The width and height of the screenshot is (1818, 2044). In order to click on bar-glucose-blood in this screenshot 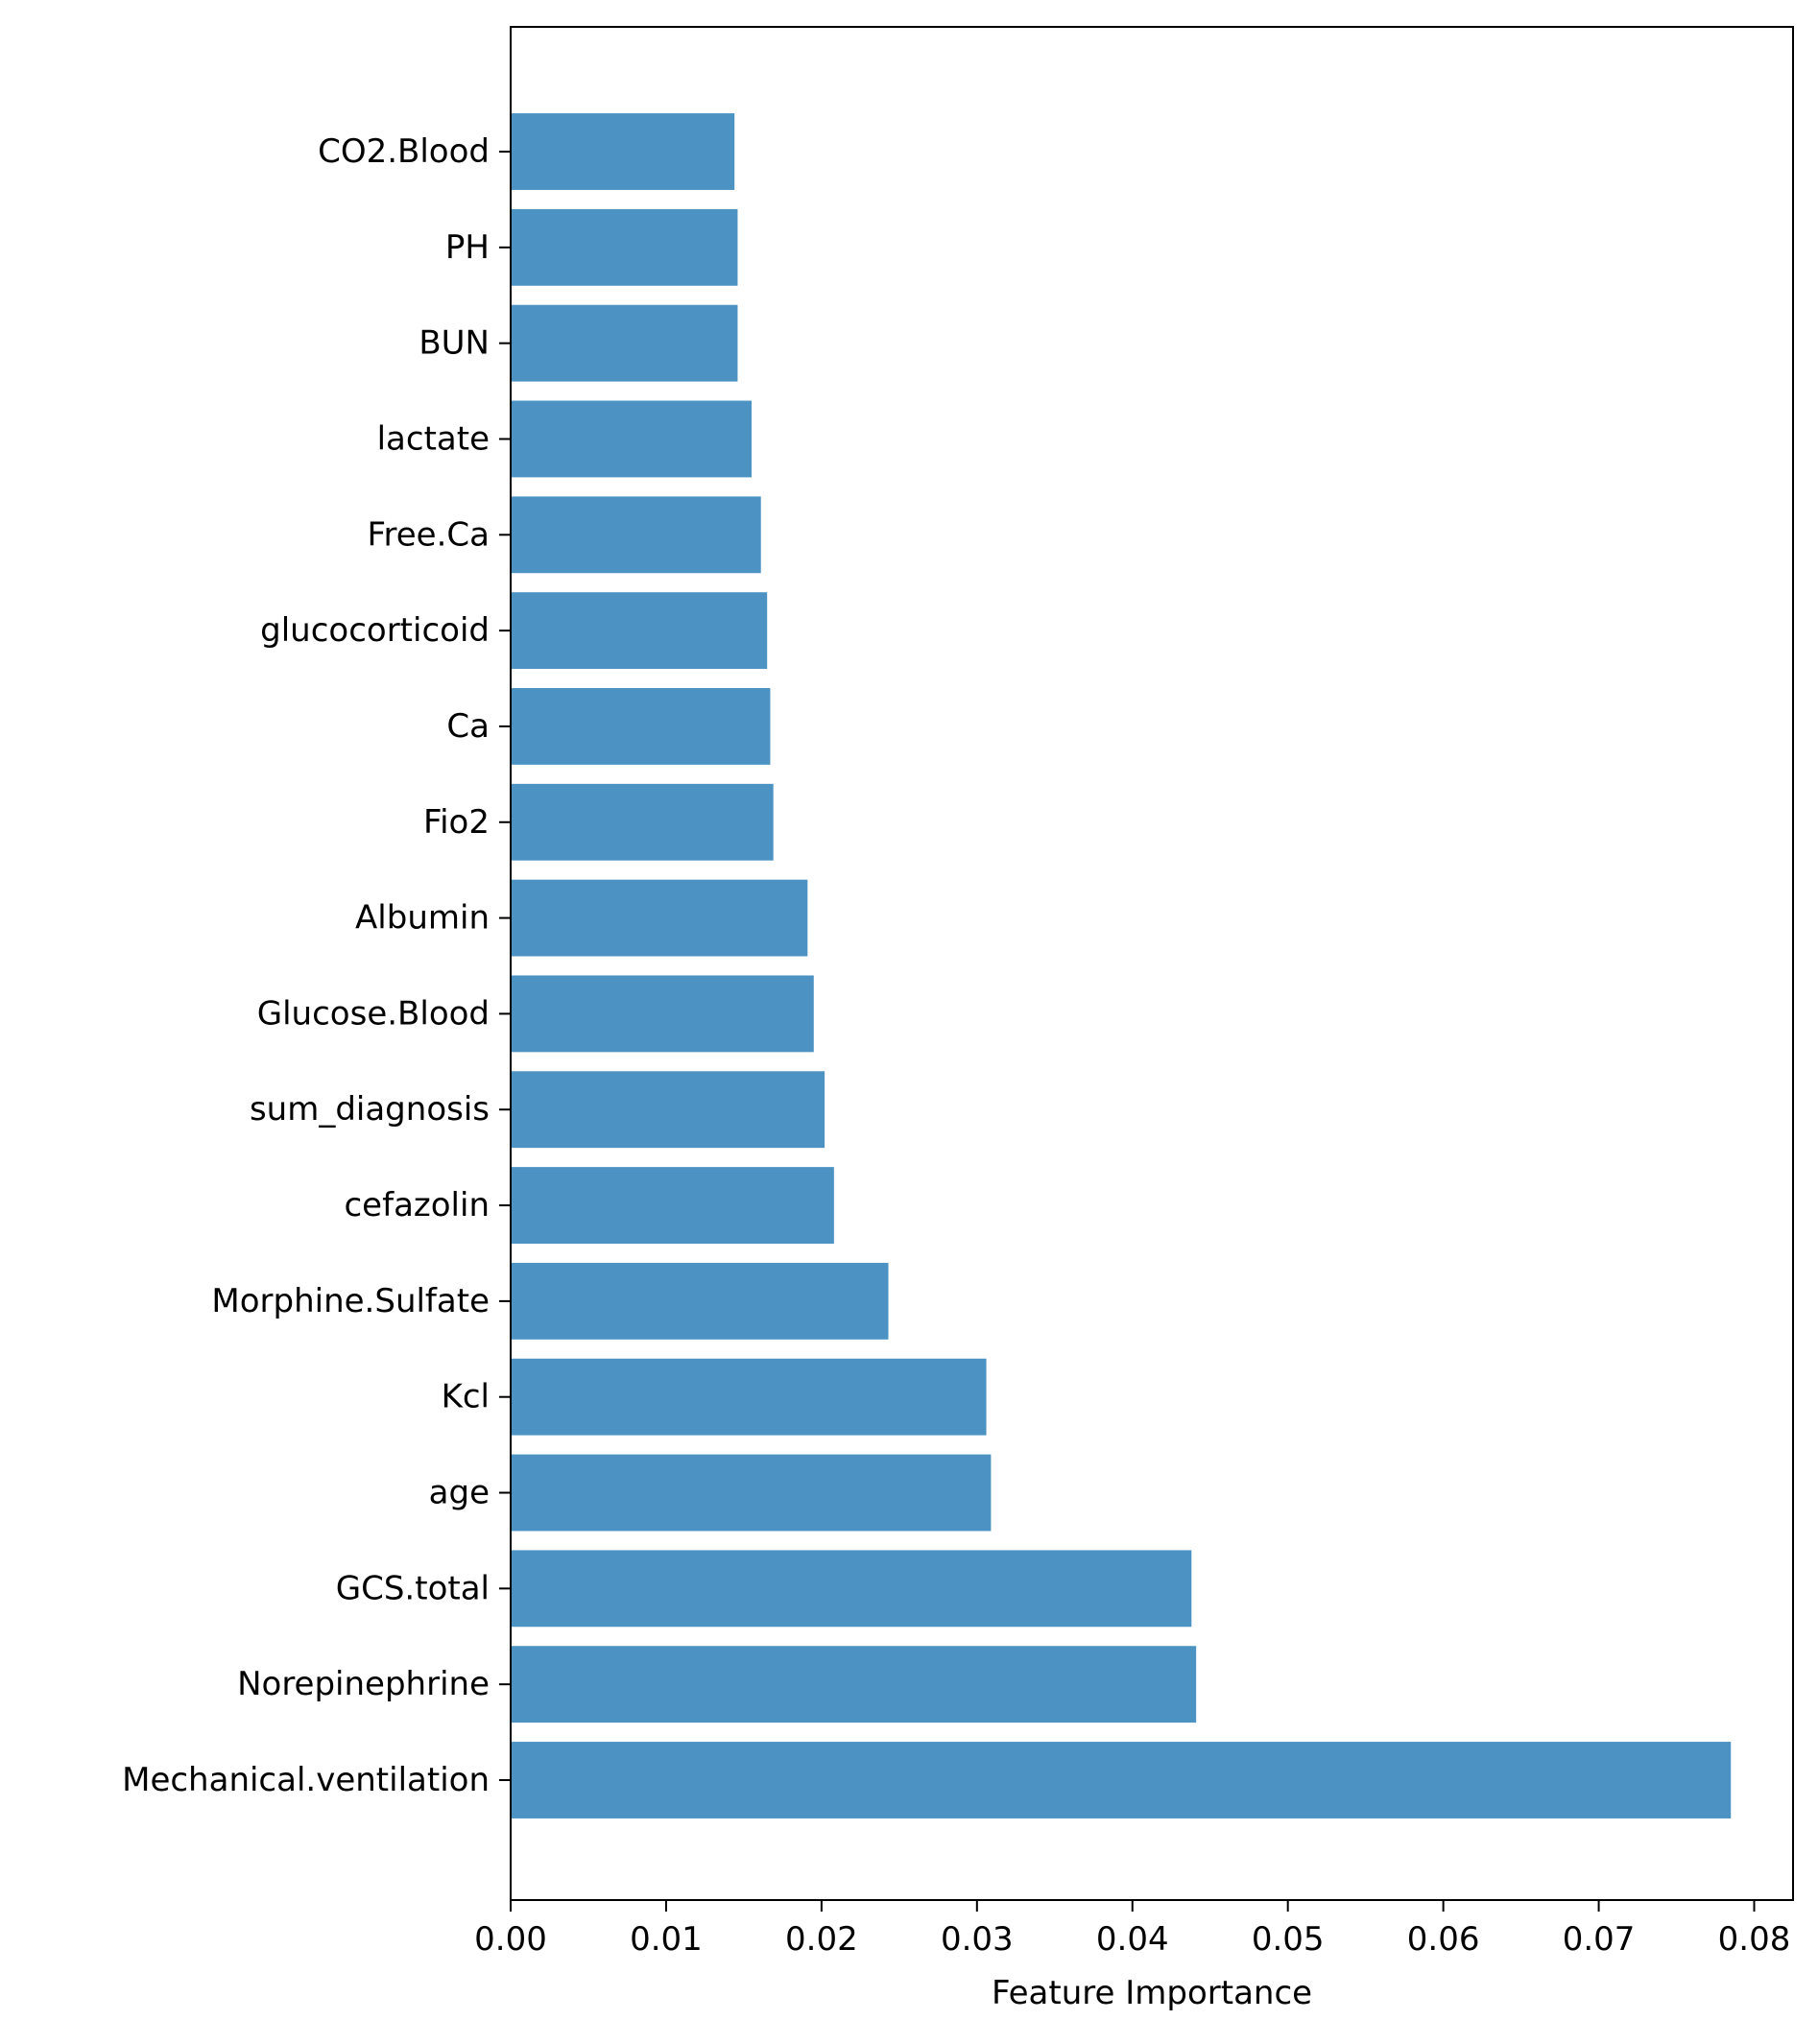, I will do `click(662, 1014)`.